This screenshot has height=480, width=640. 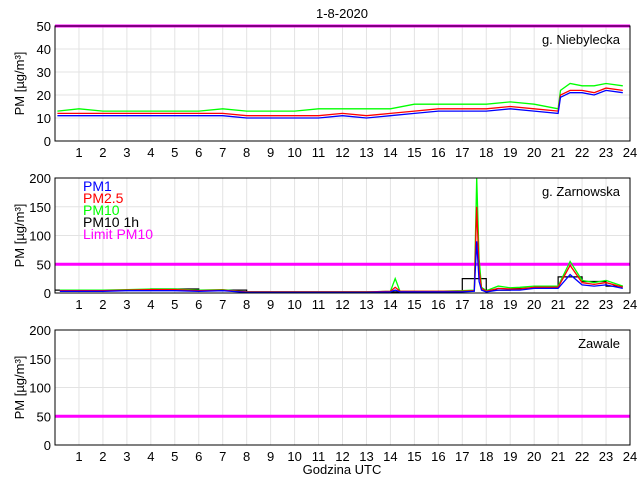 I want to click on legend-entry: PM1, so click(x=97, y=186).